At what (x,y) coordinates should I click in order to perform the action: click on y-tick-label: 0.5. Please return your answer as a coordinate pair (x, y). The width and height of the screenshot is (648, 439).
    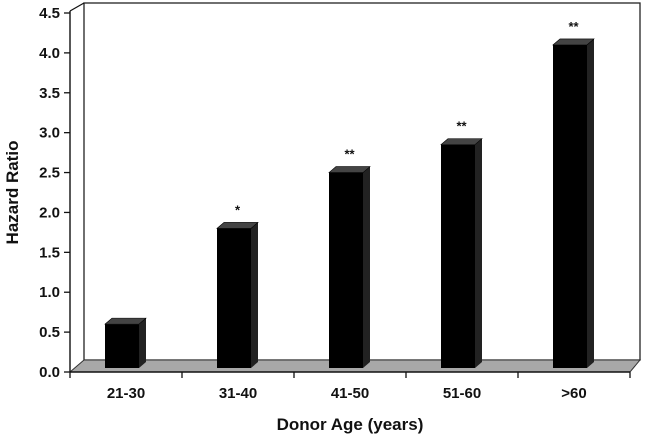
    Looking at the image, I should click on (49, 332).